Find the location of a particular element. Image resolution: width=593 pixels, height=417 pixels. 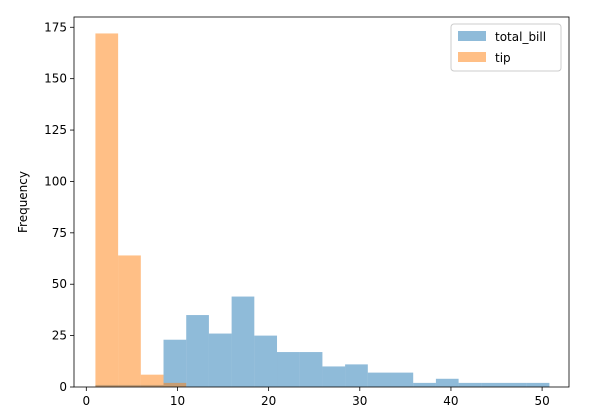

x-tick-label-50: 50 is located at coordinates (541, 401).